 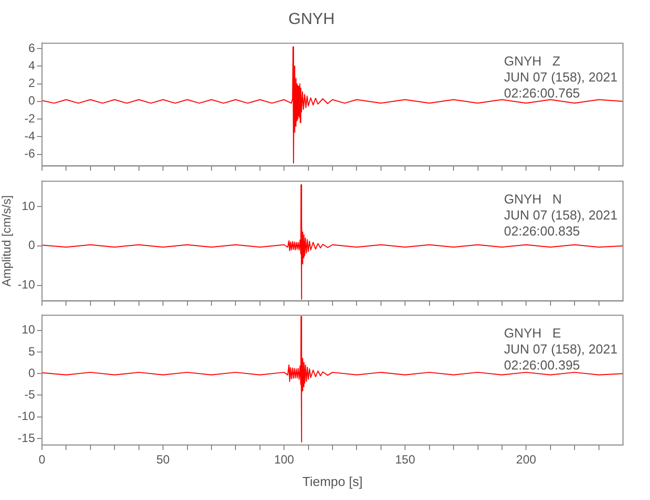 What do you see at coordinates (30, 395) in the screenshot?
I see `y-tick-label: -5` at bounding box center [30, 395].